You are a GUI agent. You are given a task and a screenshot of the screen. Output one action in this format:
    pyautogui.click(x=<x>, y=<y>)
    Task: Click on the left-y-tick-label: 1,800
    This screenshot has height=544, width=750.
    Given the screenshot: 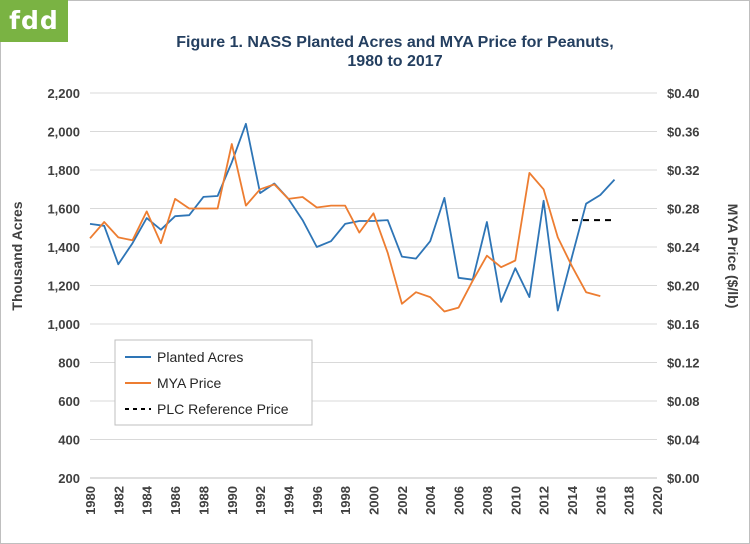 What is the action you would take?
    pyautogui.click(x=63, y=170)
    